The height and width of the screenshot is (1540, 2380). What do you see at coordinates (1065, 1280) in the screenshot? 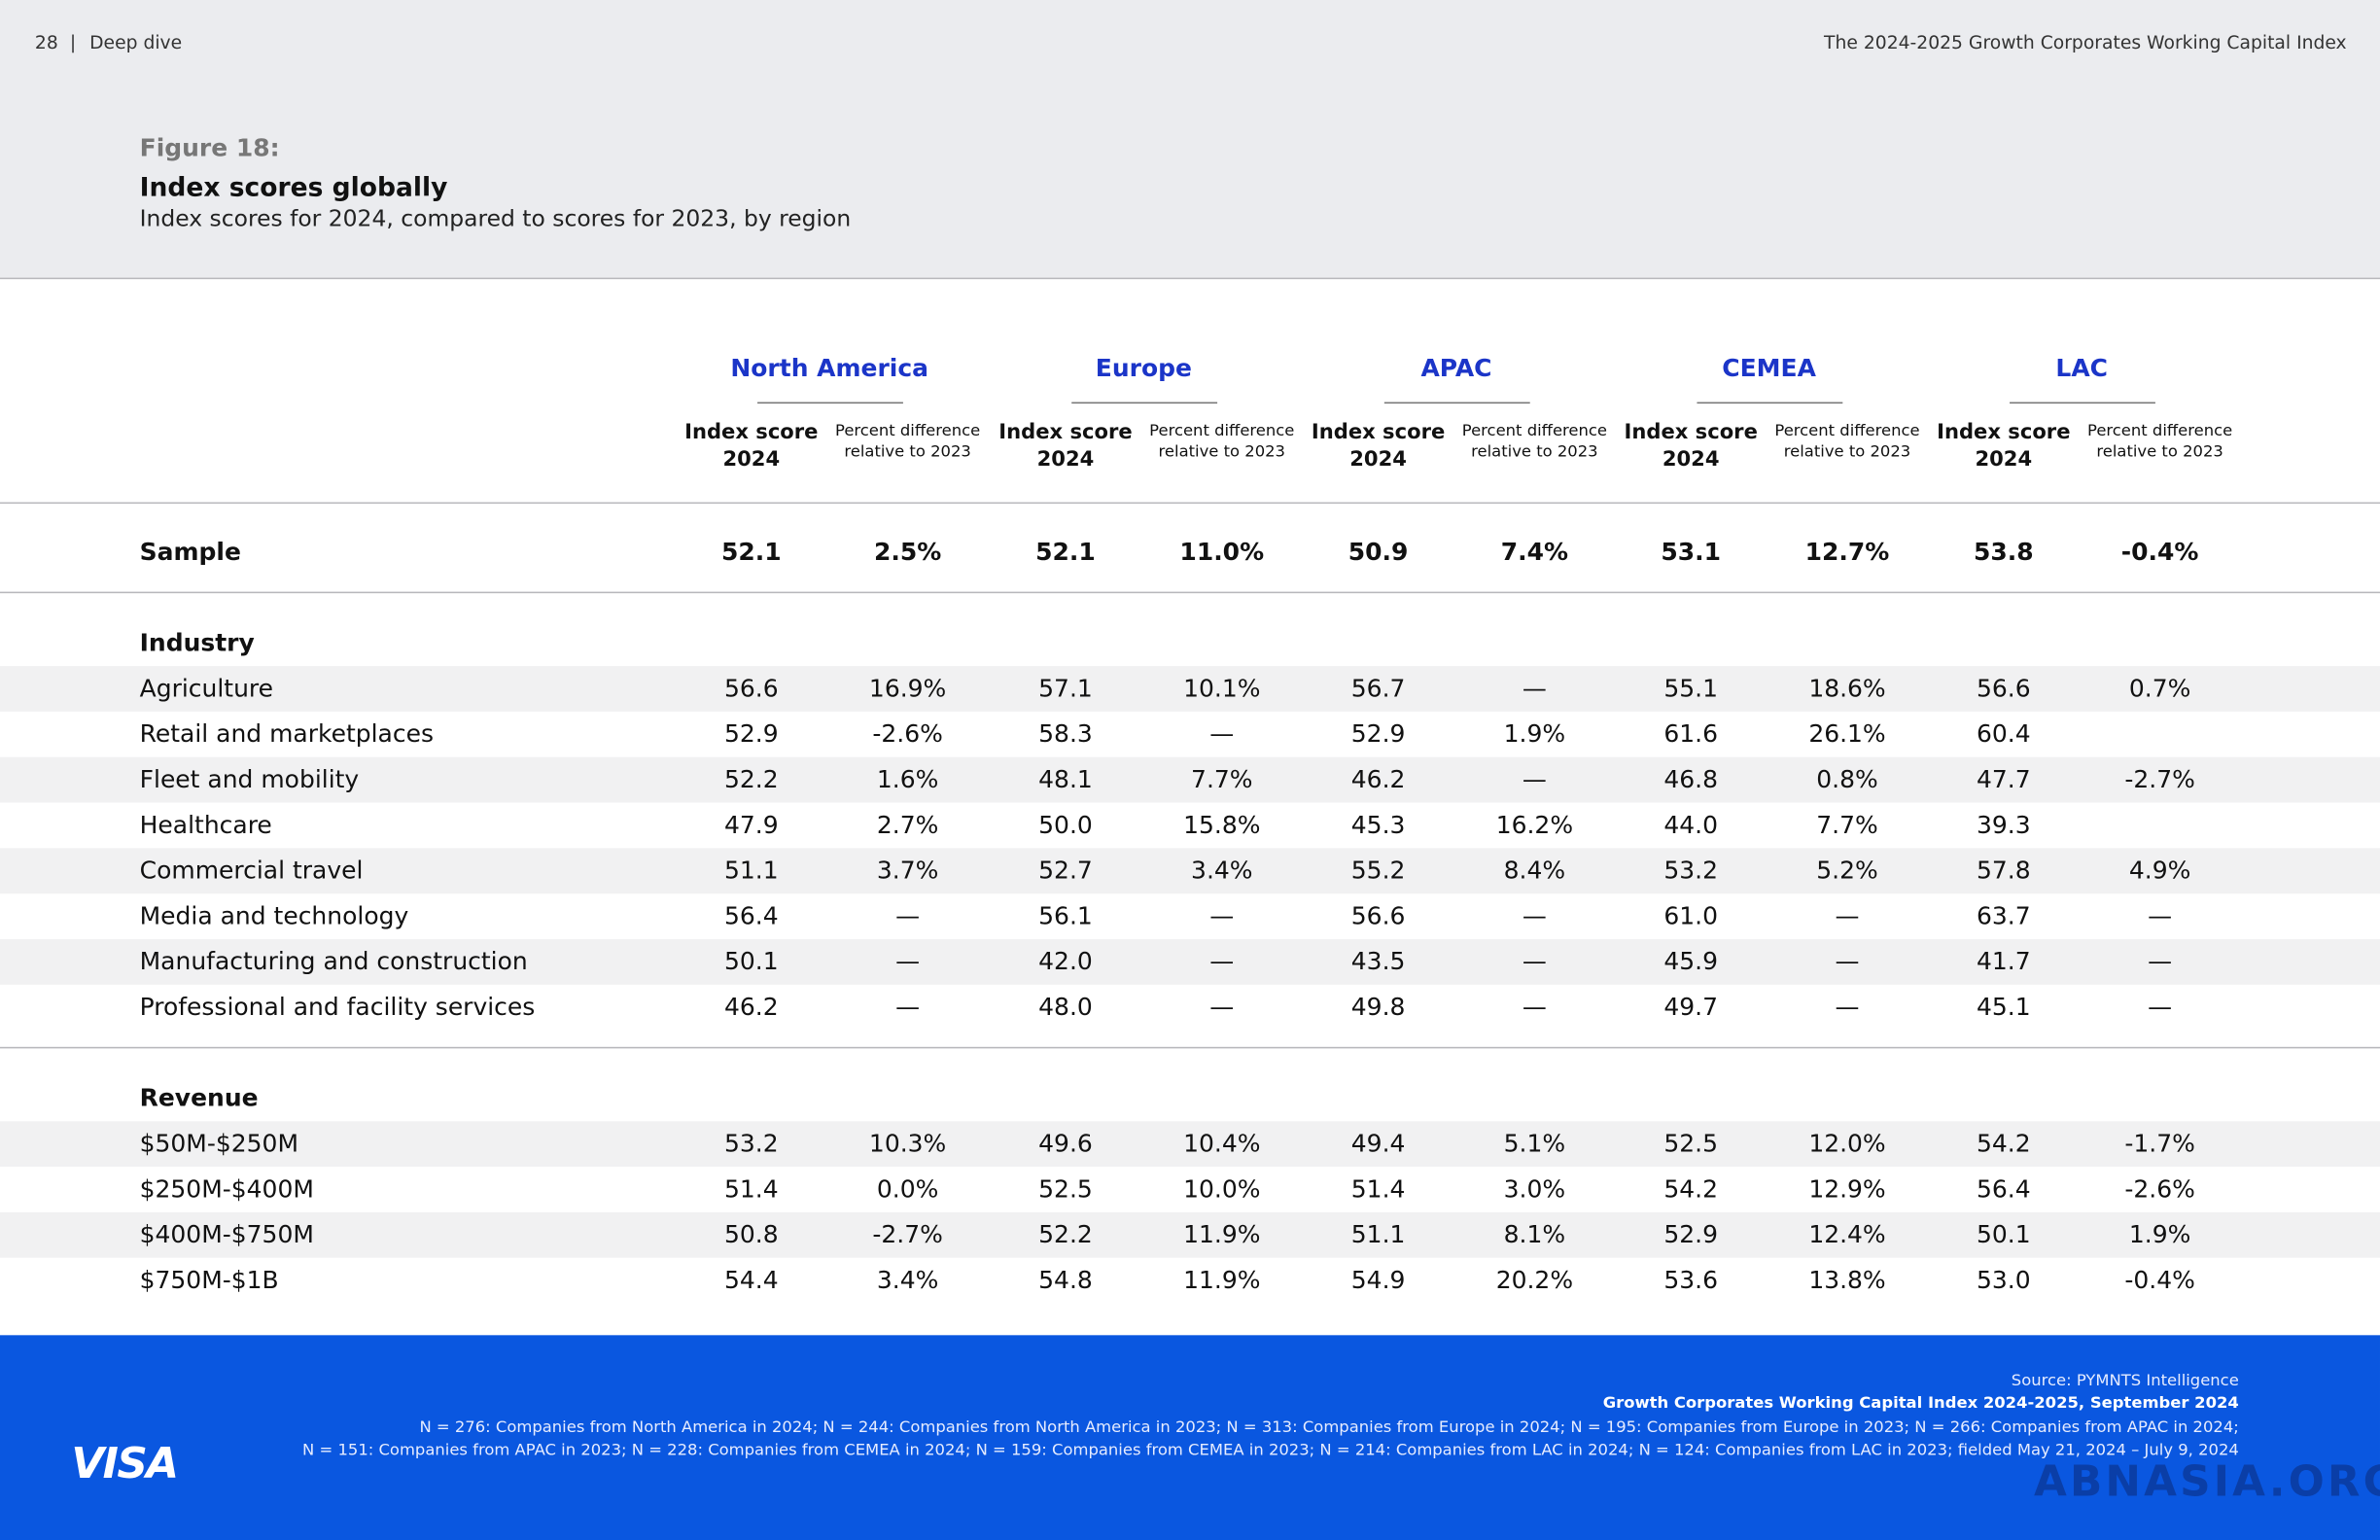
I see `table-cell: 54.8` at bounding box center [1065, 1280].